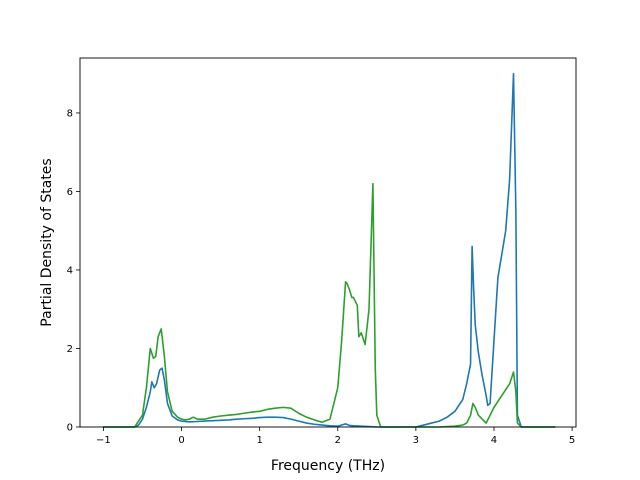 This screenshot has width=640, height=480. What do you see at coordinates (103, 440) in the screenshot?
I see `x-tick-label: −1` at bounding box center [103, 440].